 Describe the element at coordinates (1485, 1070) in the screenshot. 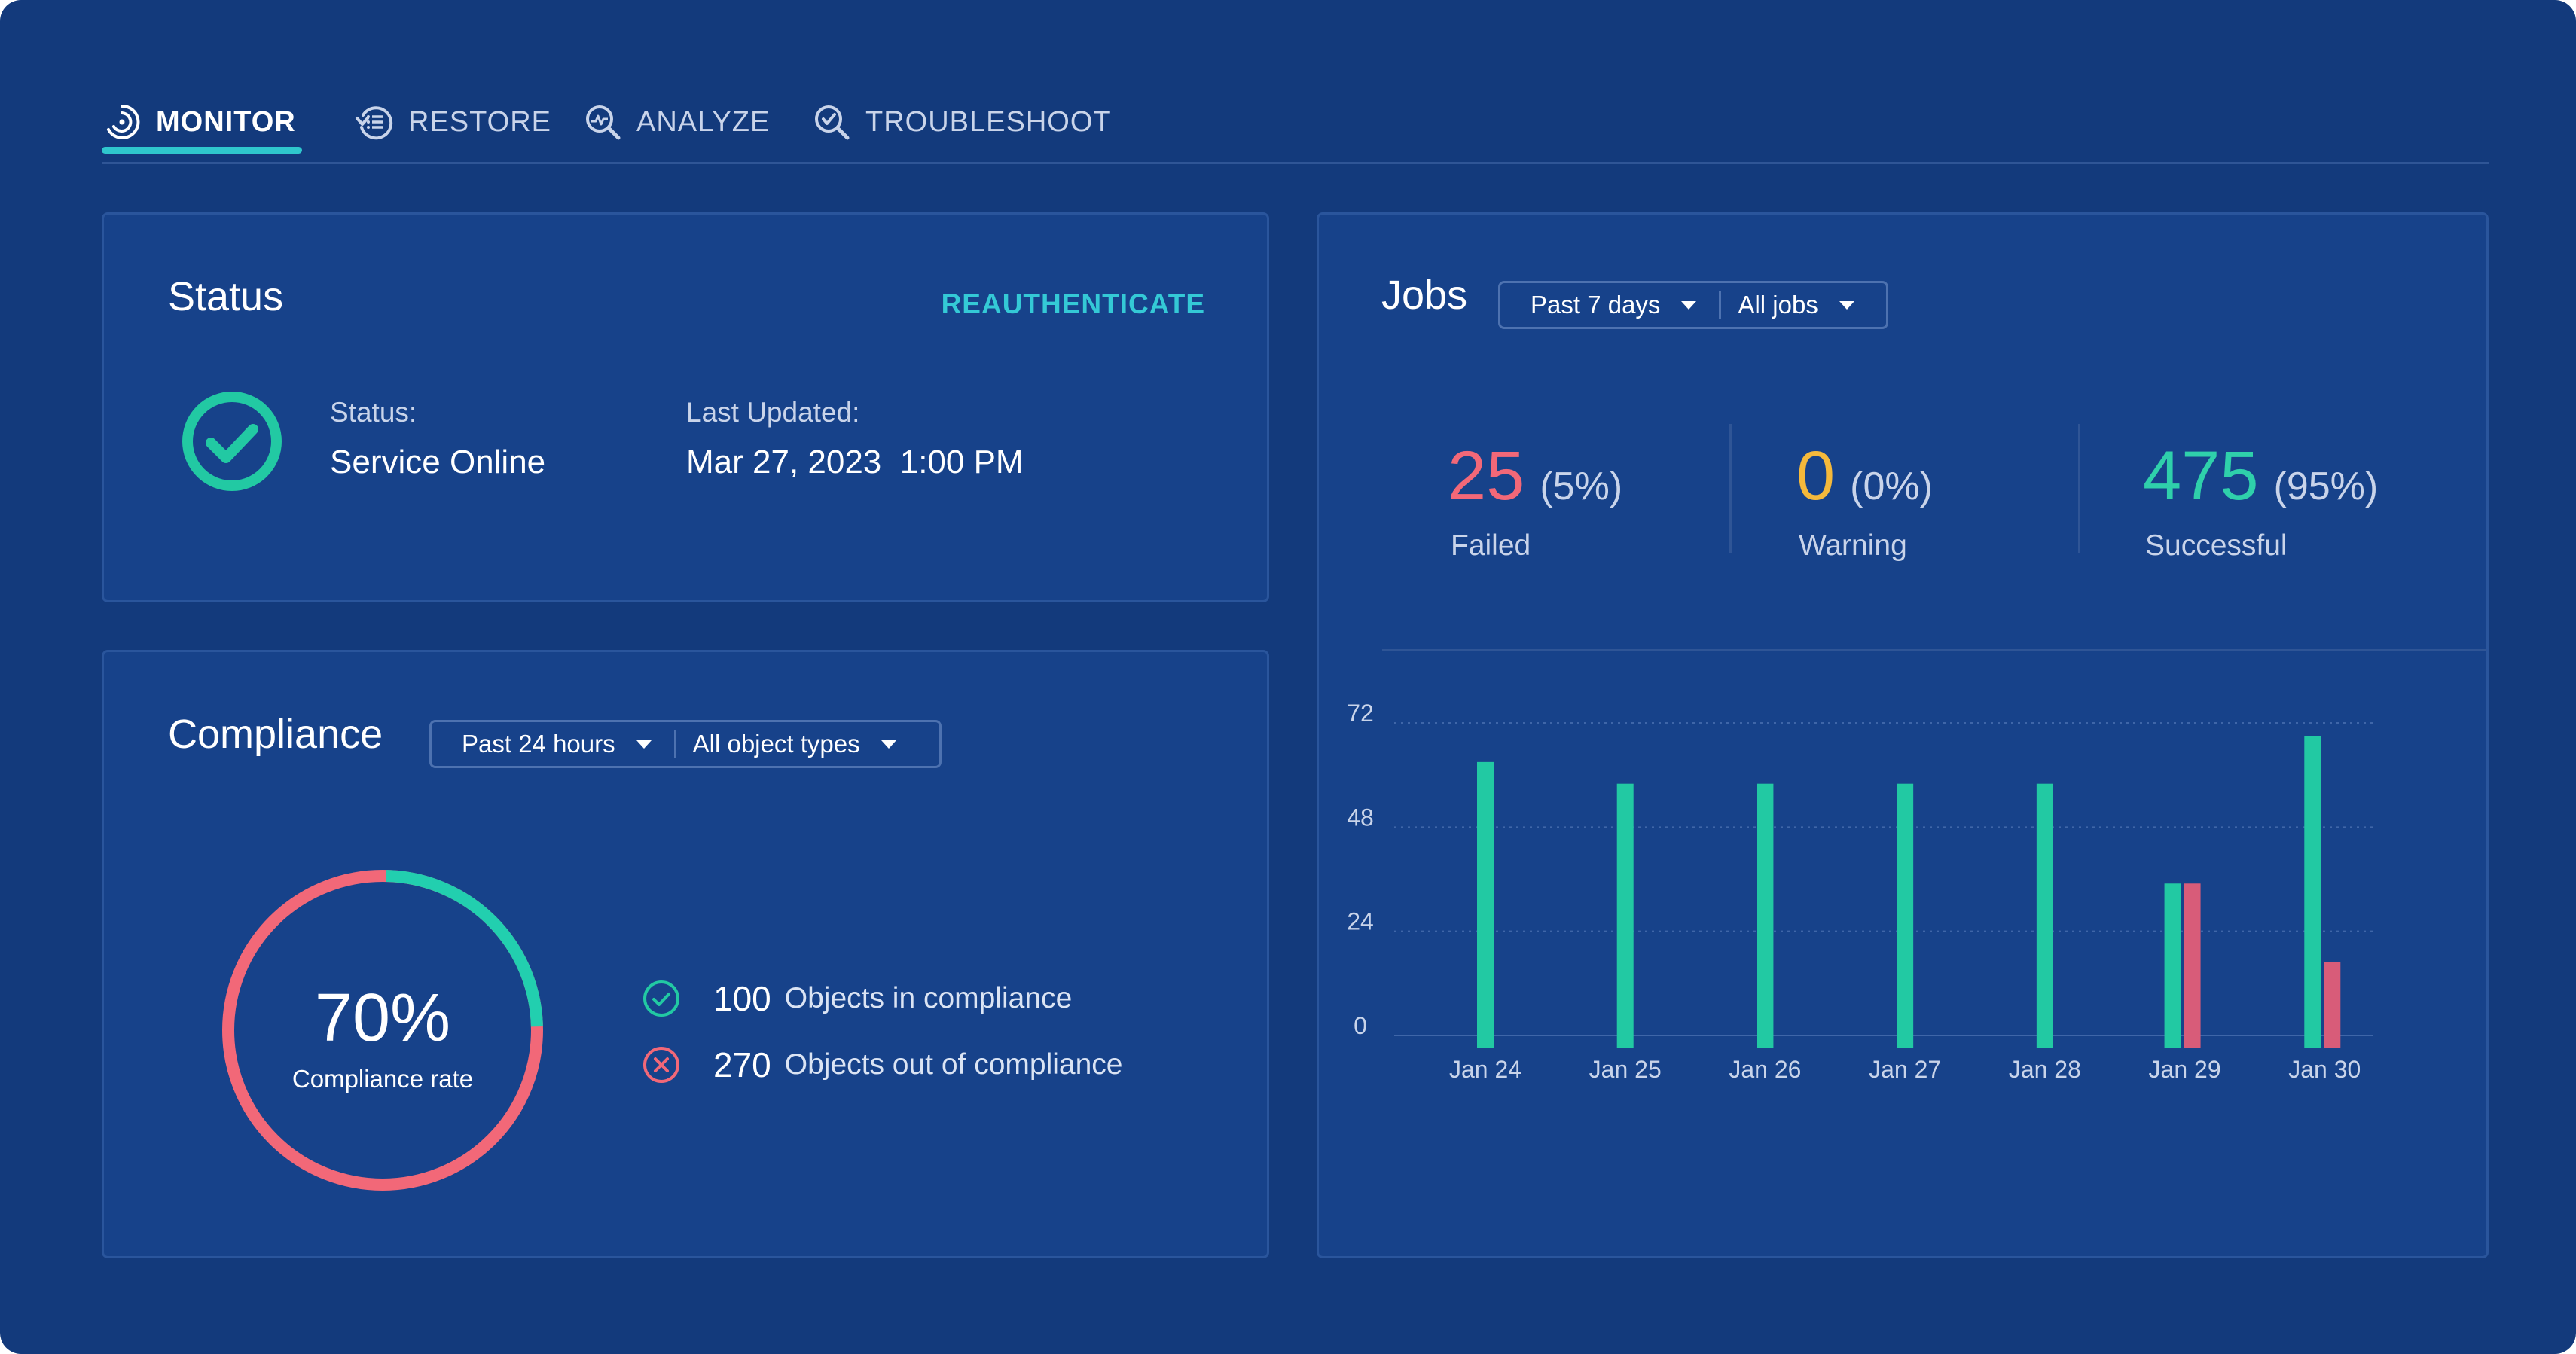

I see `x-tick-label: Jan 24` at that location.